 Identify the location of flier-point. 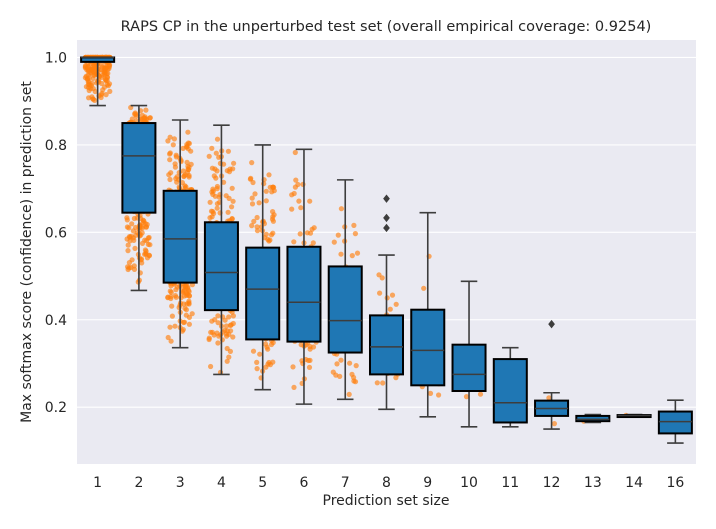
(386, 228).